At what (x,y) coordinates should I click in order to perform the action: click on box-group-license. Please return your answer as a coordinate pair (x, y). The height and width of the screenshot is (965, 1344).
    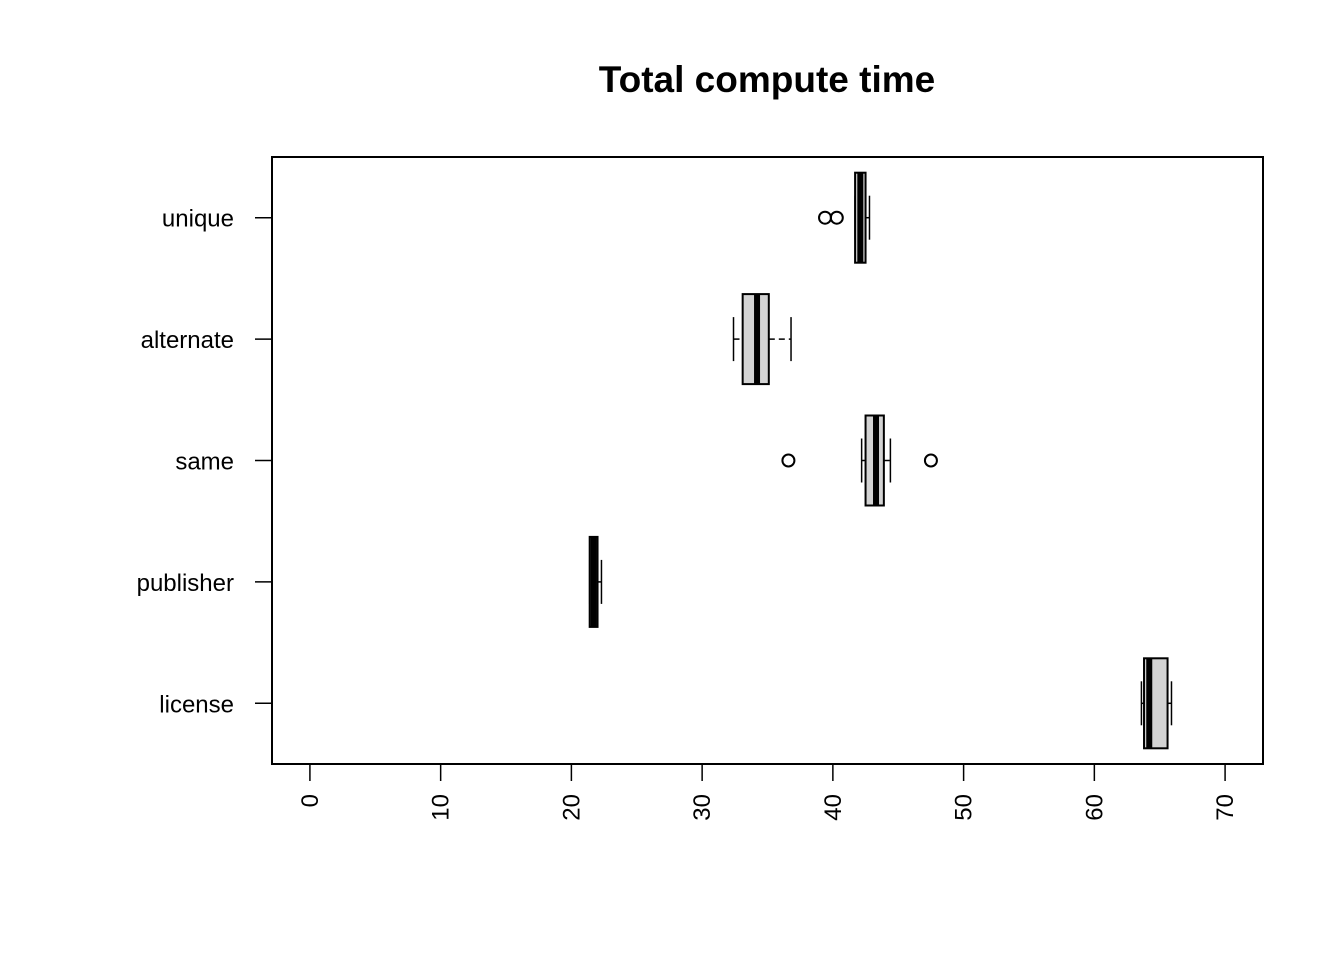
    Looking at the image, I should click on (1156, 703).